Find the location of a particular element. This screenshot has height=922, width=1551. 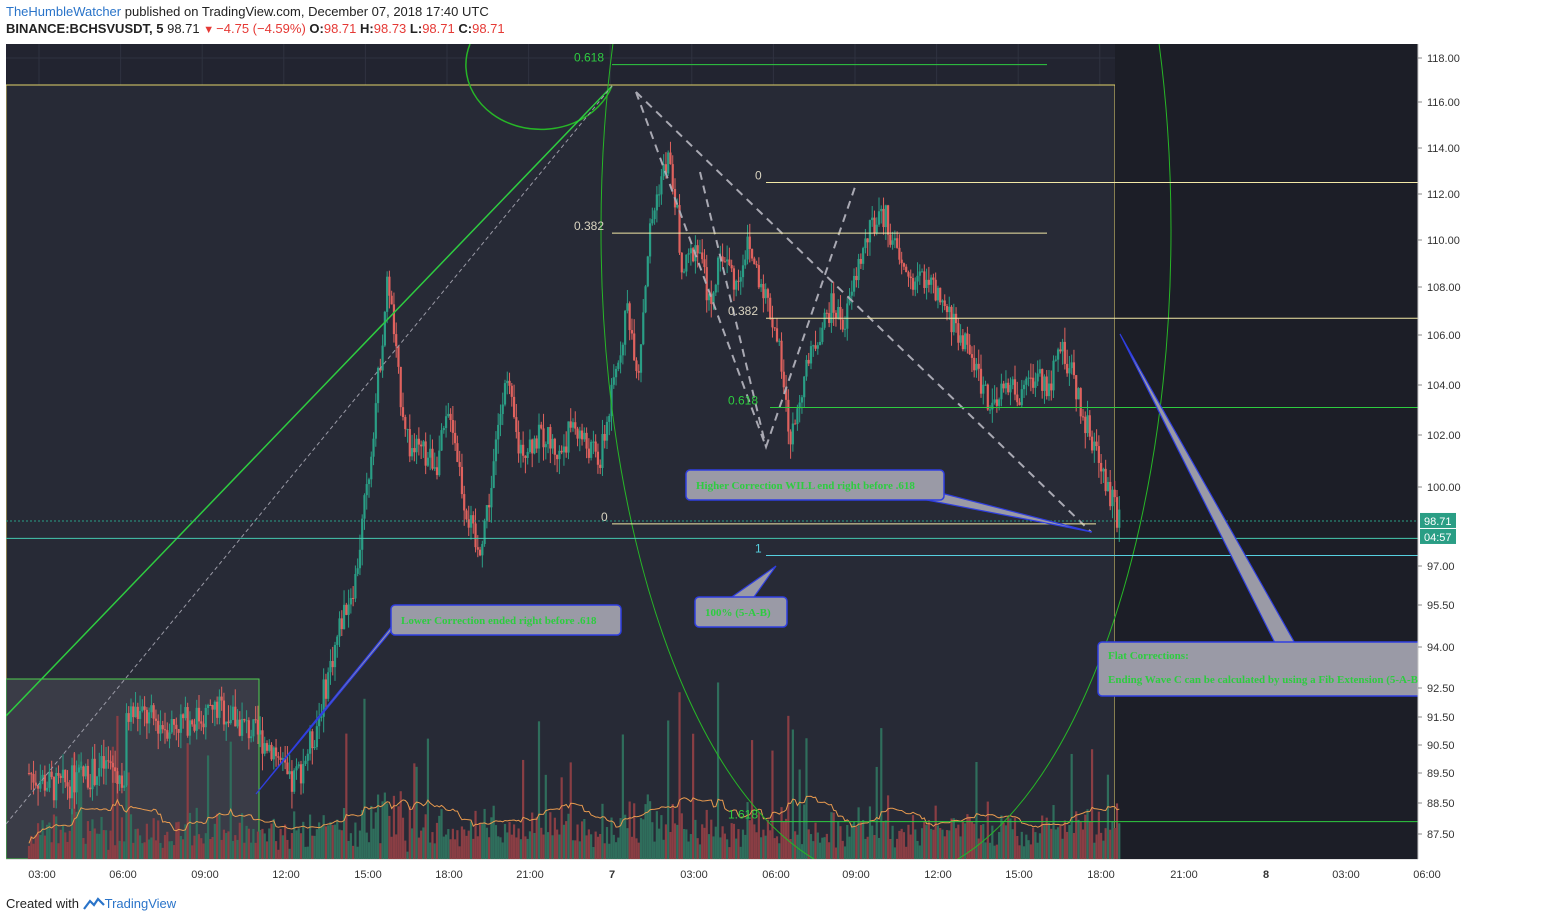

author-link: TheHumbleWatcher is located at coordinates (64, 11).